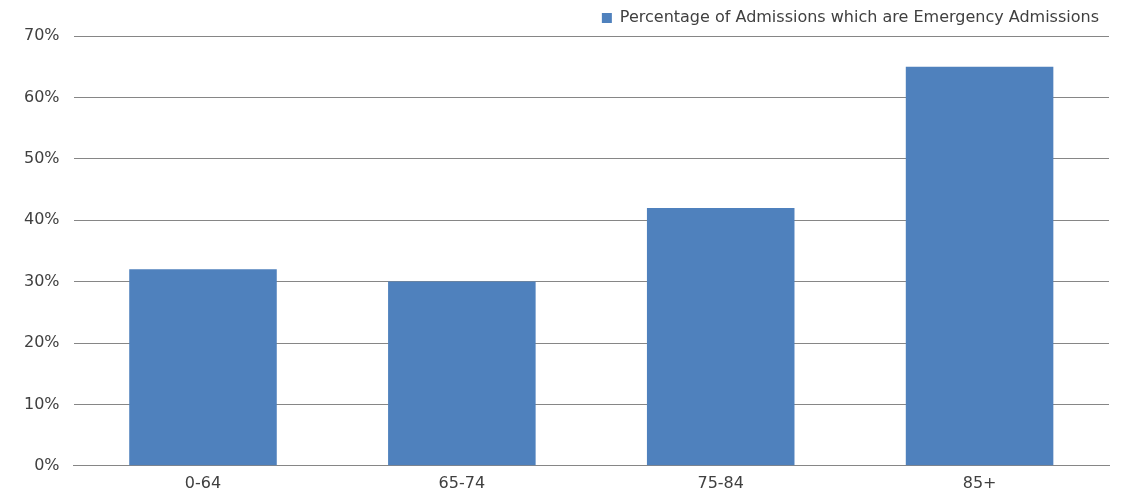 Image resolution: width=1123 pixels, height=501 pixels. Describe the element at coordinates (859, 17) in the screenshot. I see `legend-label: Percentage of Admissions which are Emergency Admissions` at that location.